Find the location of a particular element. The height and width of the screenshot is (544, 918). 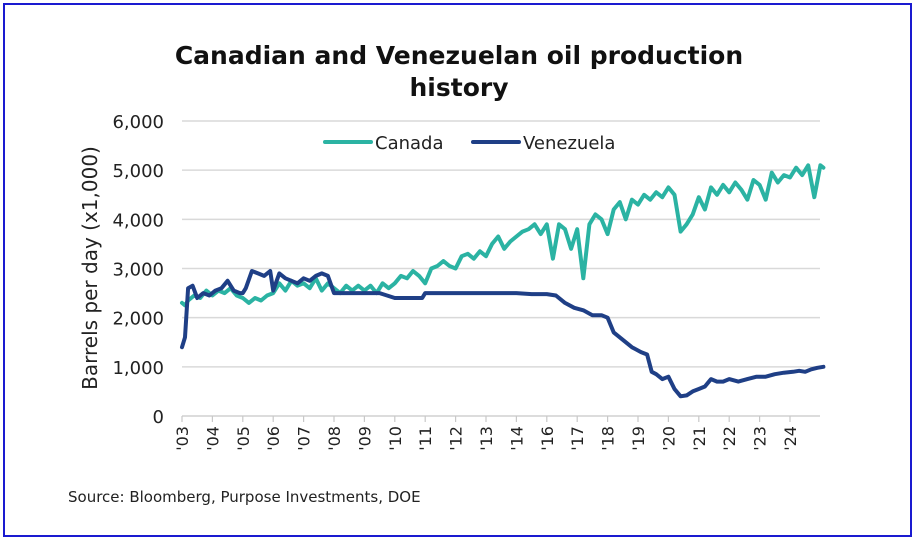

x-tick-label: '04 is located at coordinates (212, 438).